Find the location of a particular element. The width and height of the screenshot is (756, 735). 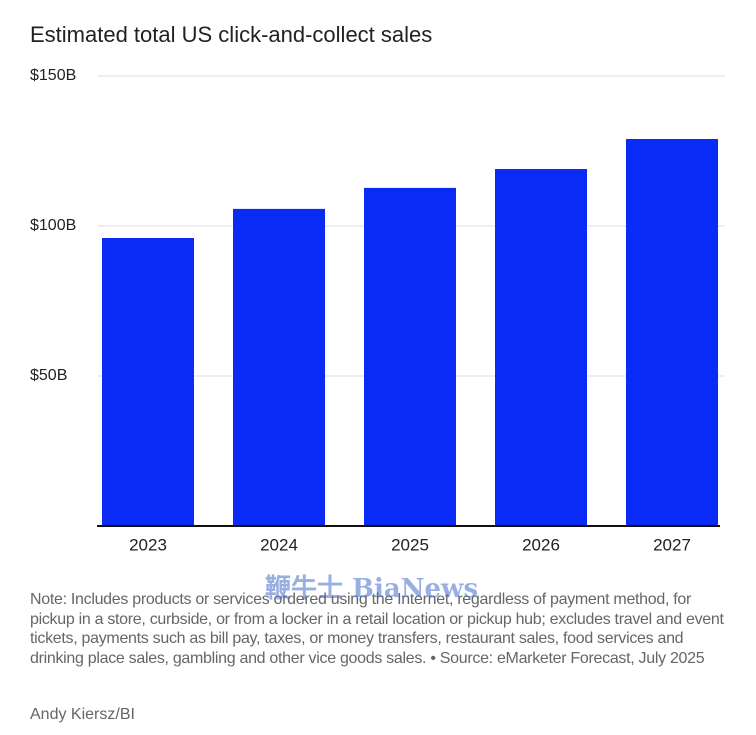

x-tick-label: 2023 is located at coordinates (148, 544).